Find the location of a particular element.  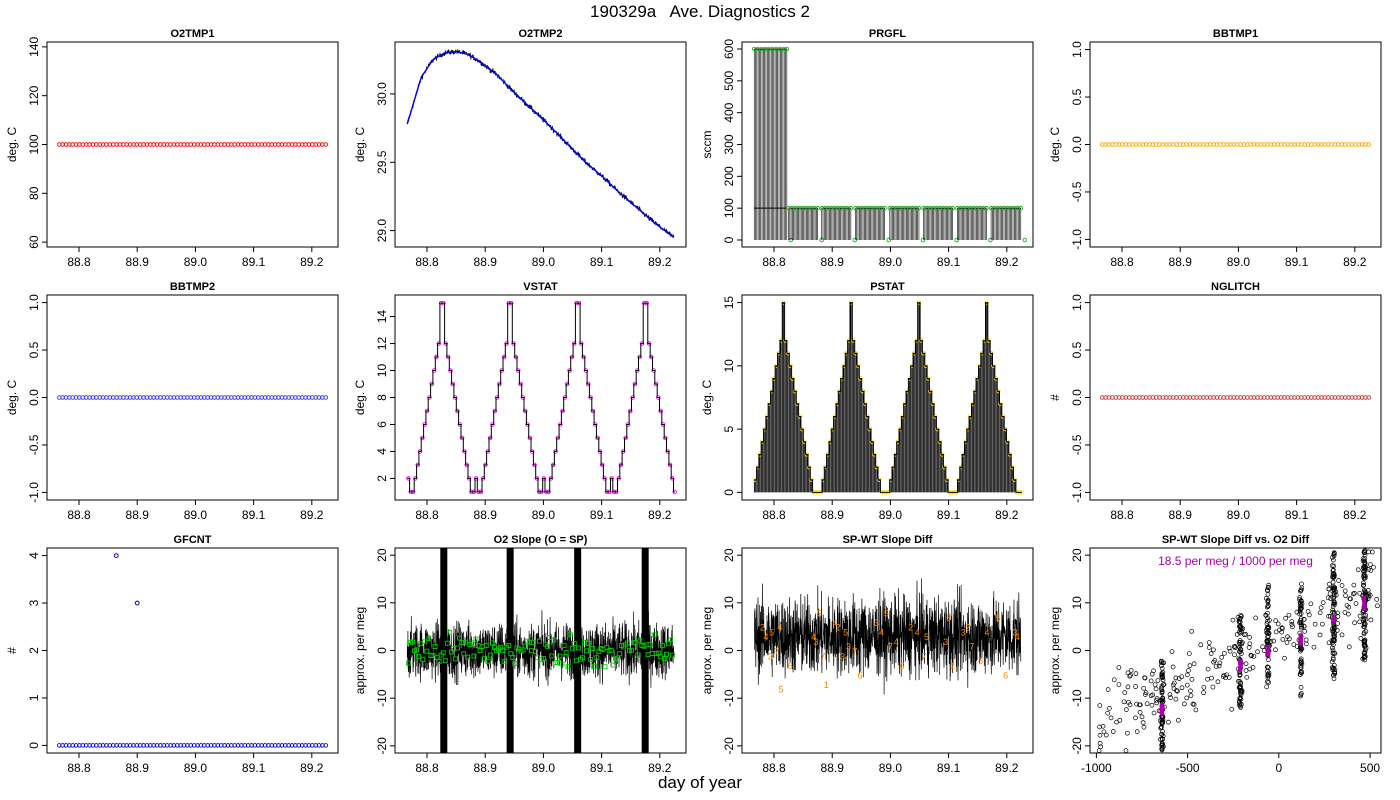

y-tick-label: -20 is located at coordinates (729, 746).